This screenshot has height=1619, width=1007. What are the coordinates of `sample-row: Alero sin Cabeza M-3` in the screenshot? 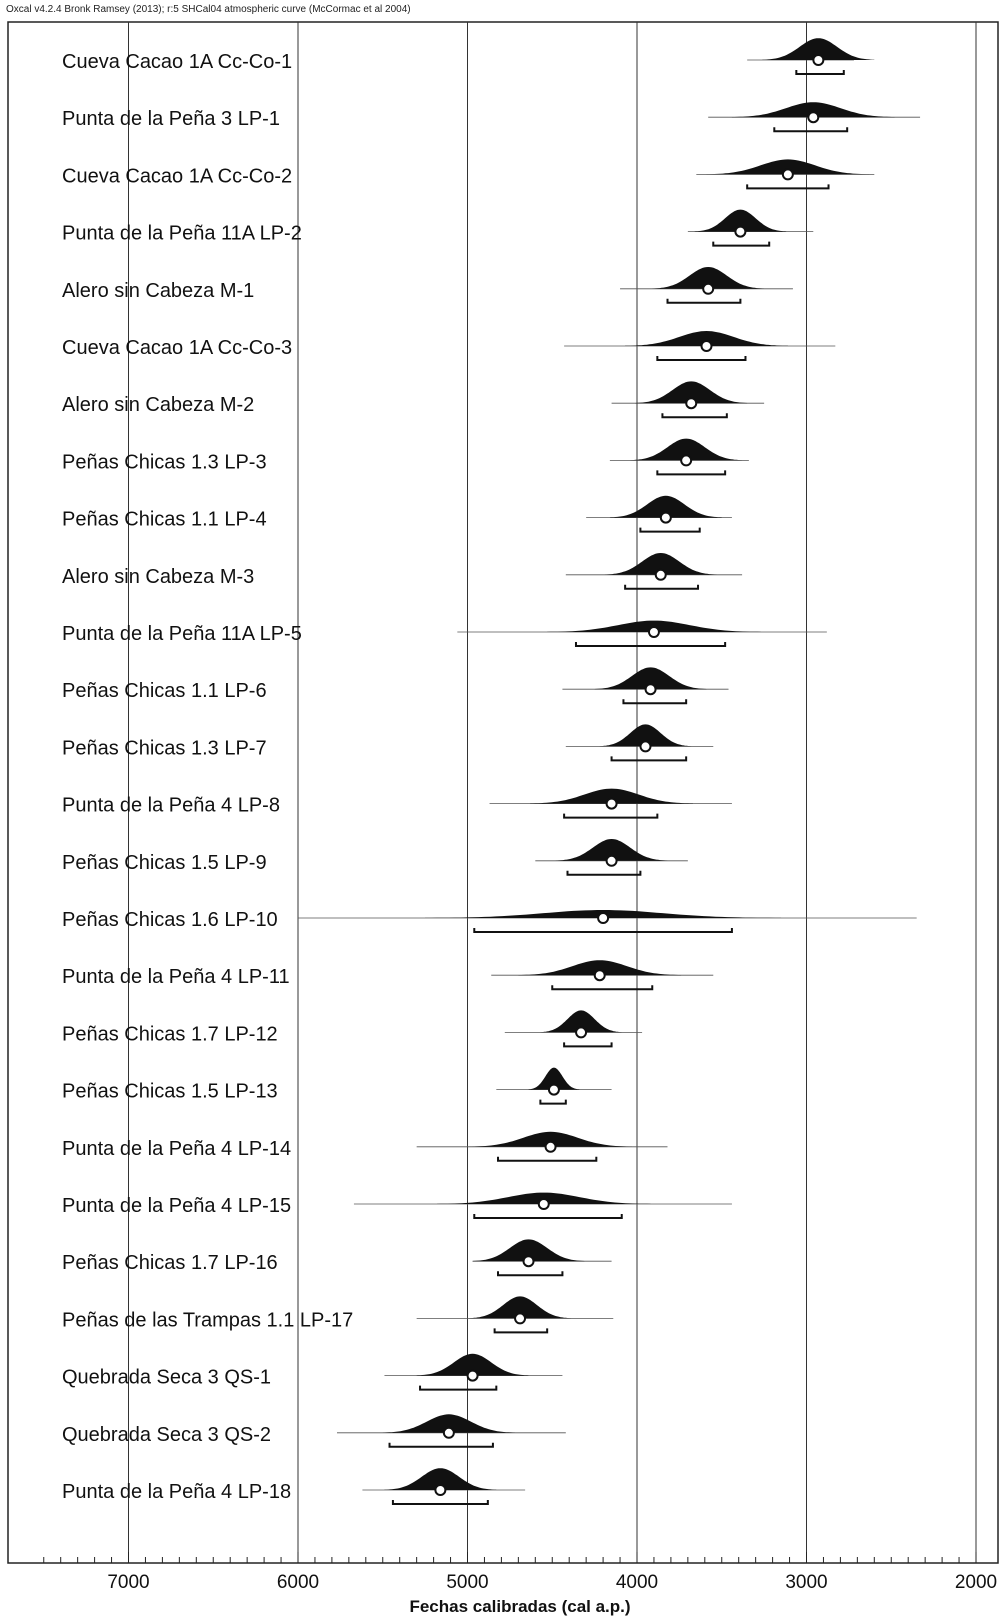 It's located at (402, 571).